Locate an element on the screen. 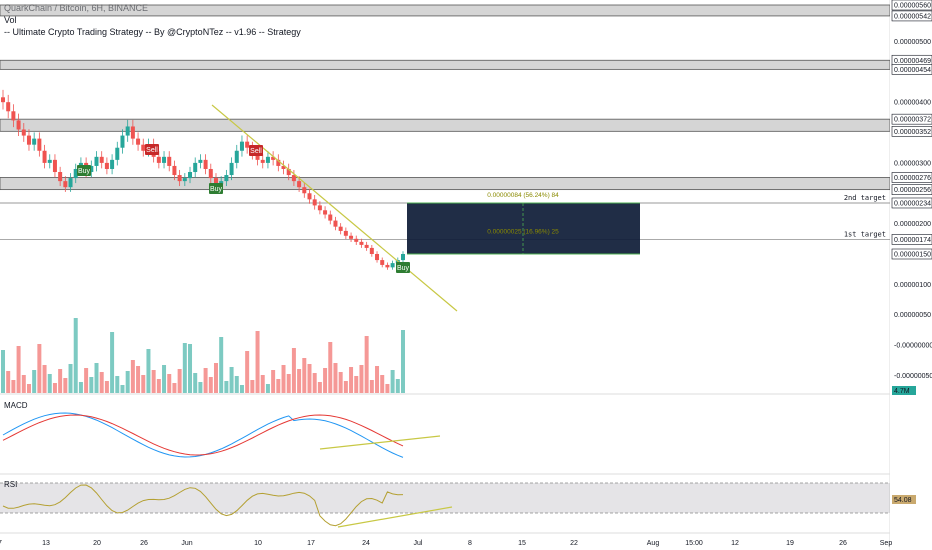 This screenshot has height=550, width=932. volume-current-value: 4.7M is located at coordinates (902, 391).